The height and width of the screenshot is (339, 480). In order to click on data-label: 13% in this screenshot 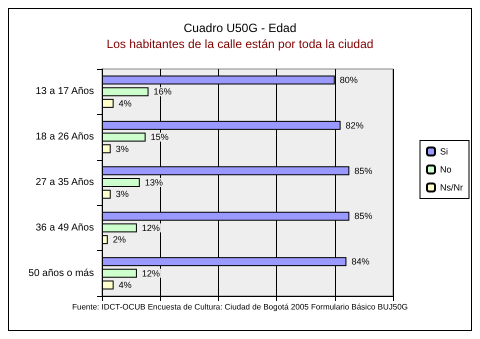, I will do `click(153, 183)`.